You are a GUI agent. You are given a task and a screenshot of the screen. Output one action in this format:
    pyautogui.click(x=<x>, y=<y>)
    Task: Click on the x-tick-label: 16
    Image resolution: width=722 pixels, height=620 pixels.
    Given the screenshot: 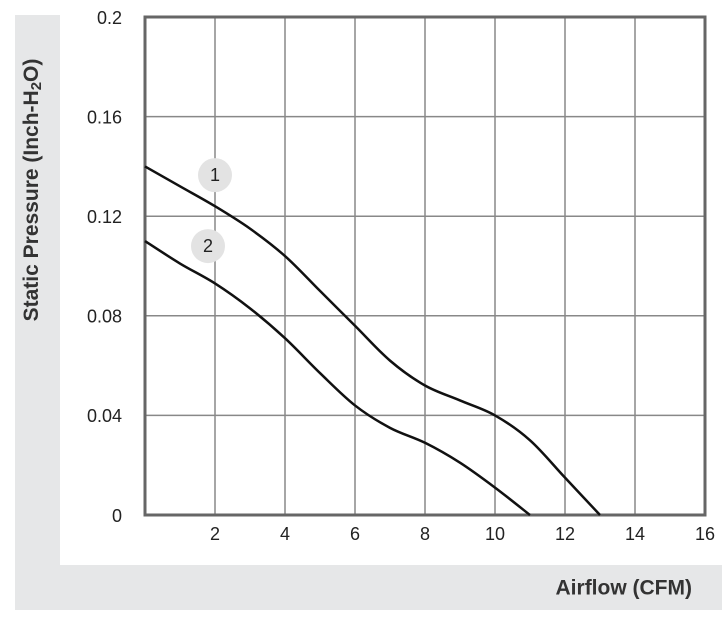 What is the action you would take?
    pyautogui.click(x=705, y=534)
    